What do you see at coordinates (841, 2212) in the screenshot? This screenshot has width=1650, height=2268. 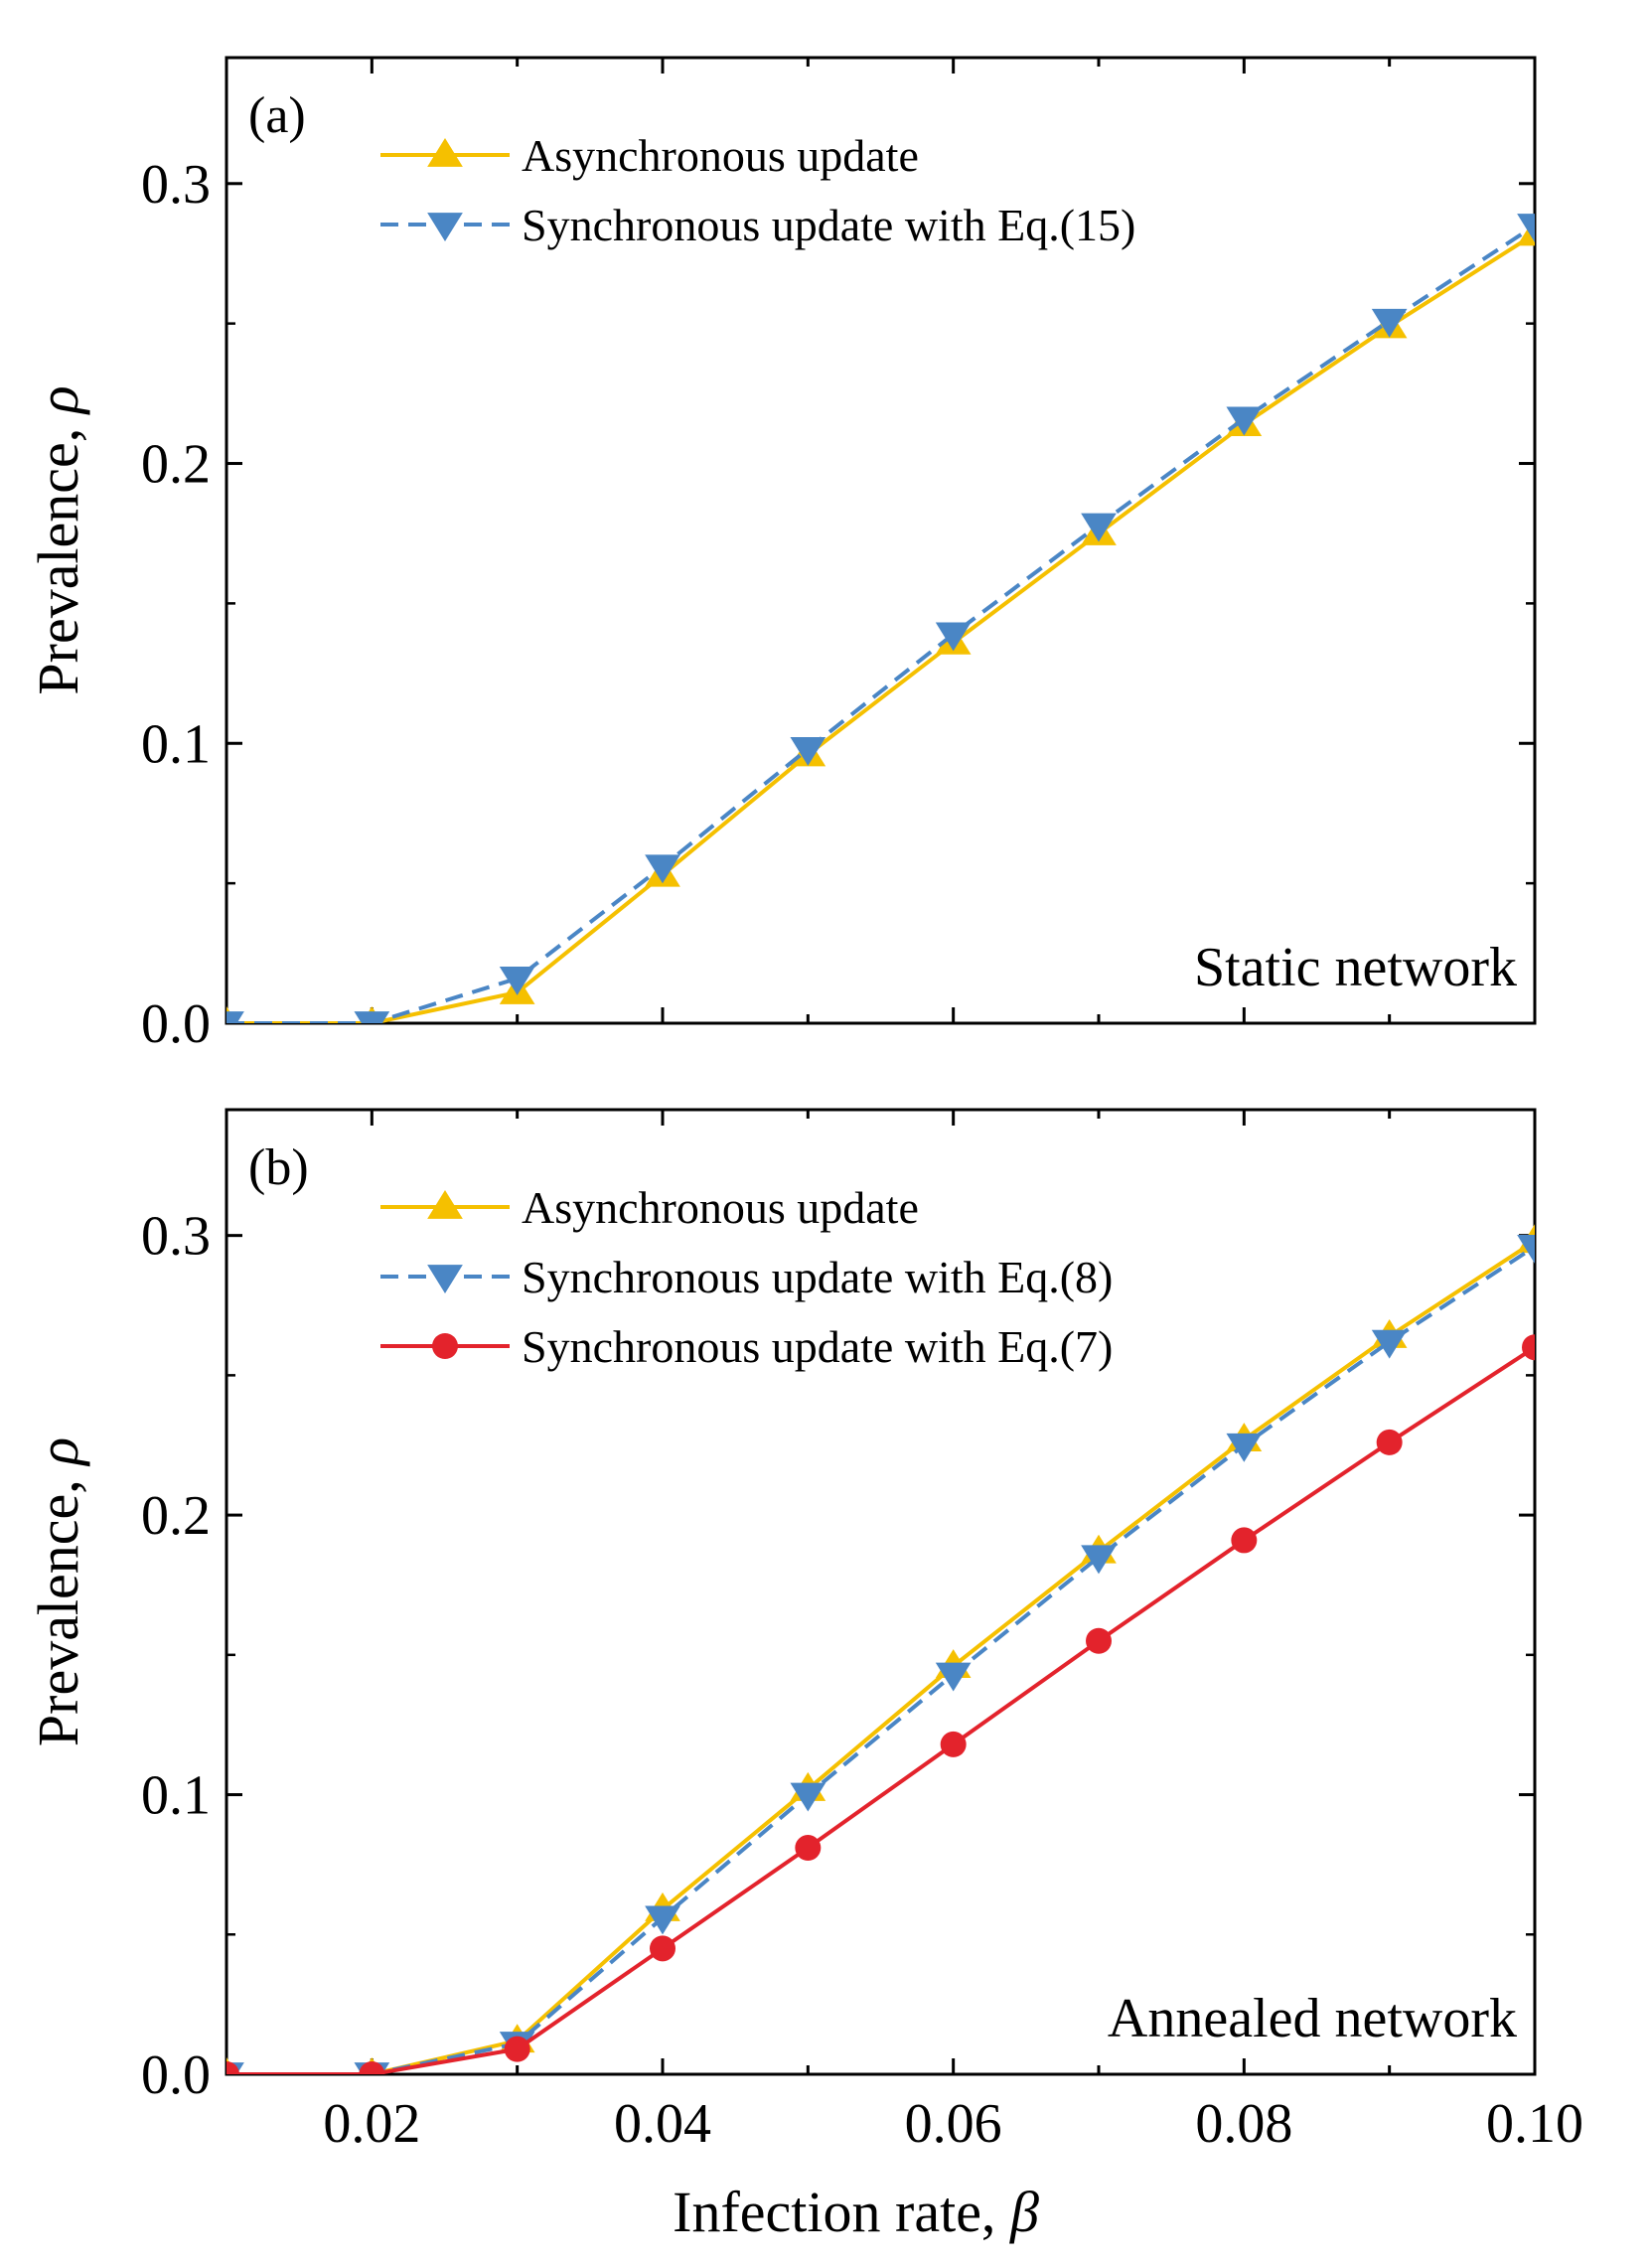 I see `x-axis-label-text: Infection rate,` at bounding box center [841, 2212].